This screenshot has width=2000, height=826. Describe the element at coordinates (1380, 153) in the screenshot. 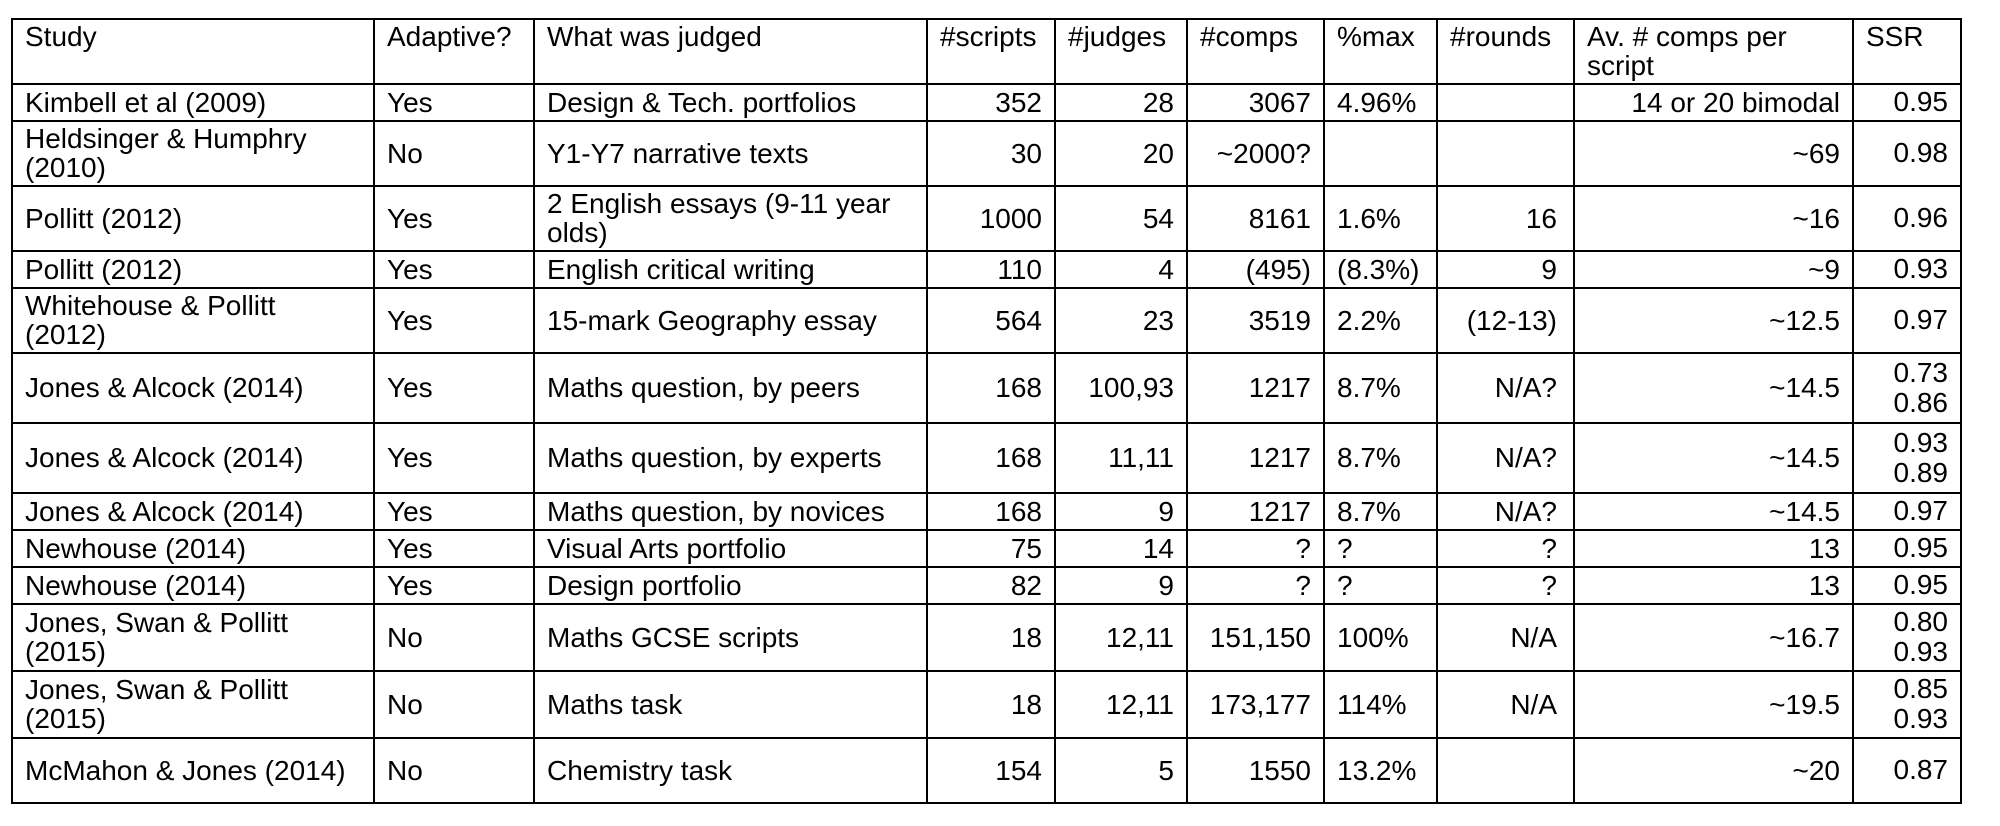

I see `cell-pct-max` at that location.